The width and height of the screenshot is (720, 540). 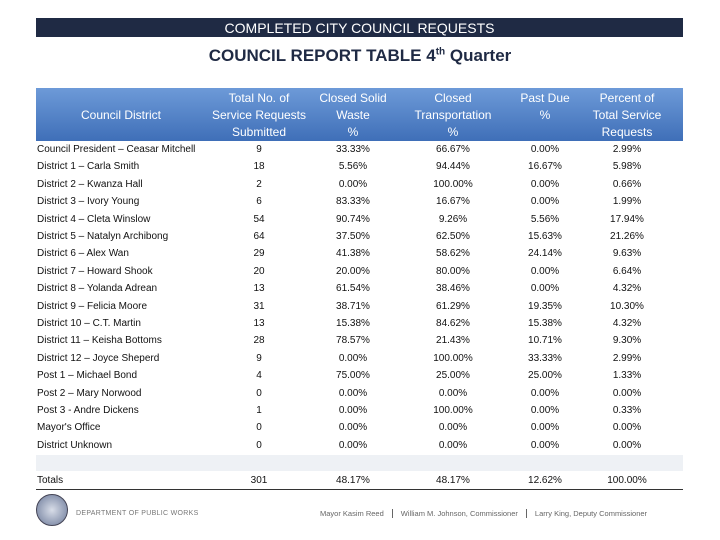 I want to click on row-label: District 5 – Natalyn Archibong, so click(x=103, y=236).